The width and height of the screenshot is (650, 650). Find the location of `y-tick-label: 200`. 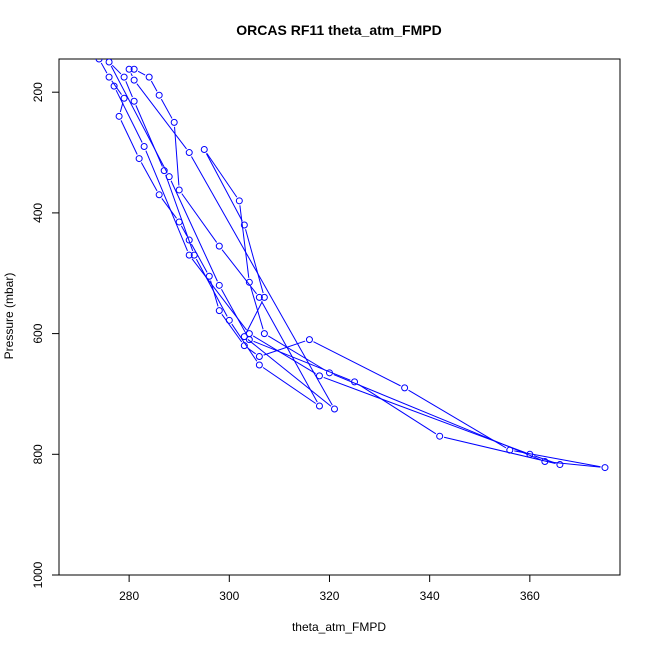

y-tick-label: 200 is located at coordinates (38, 92).